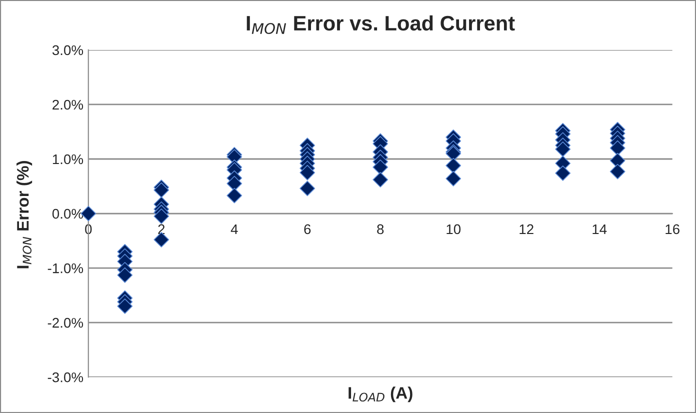  I want to click on chart-title: I$_{MON}$ Error vs. Load Current, so click(380, 24).